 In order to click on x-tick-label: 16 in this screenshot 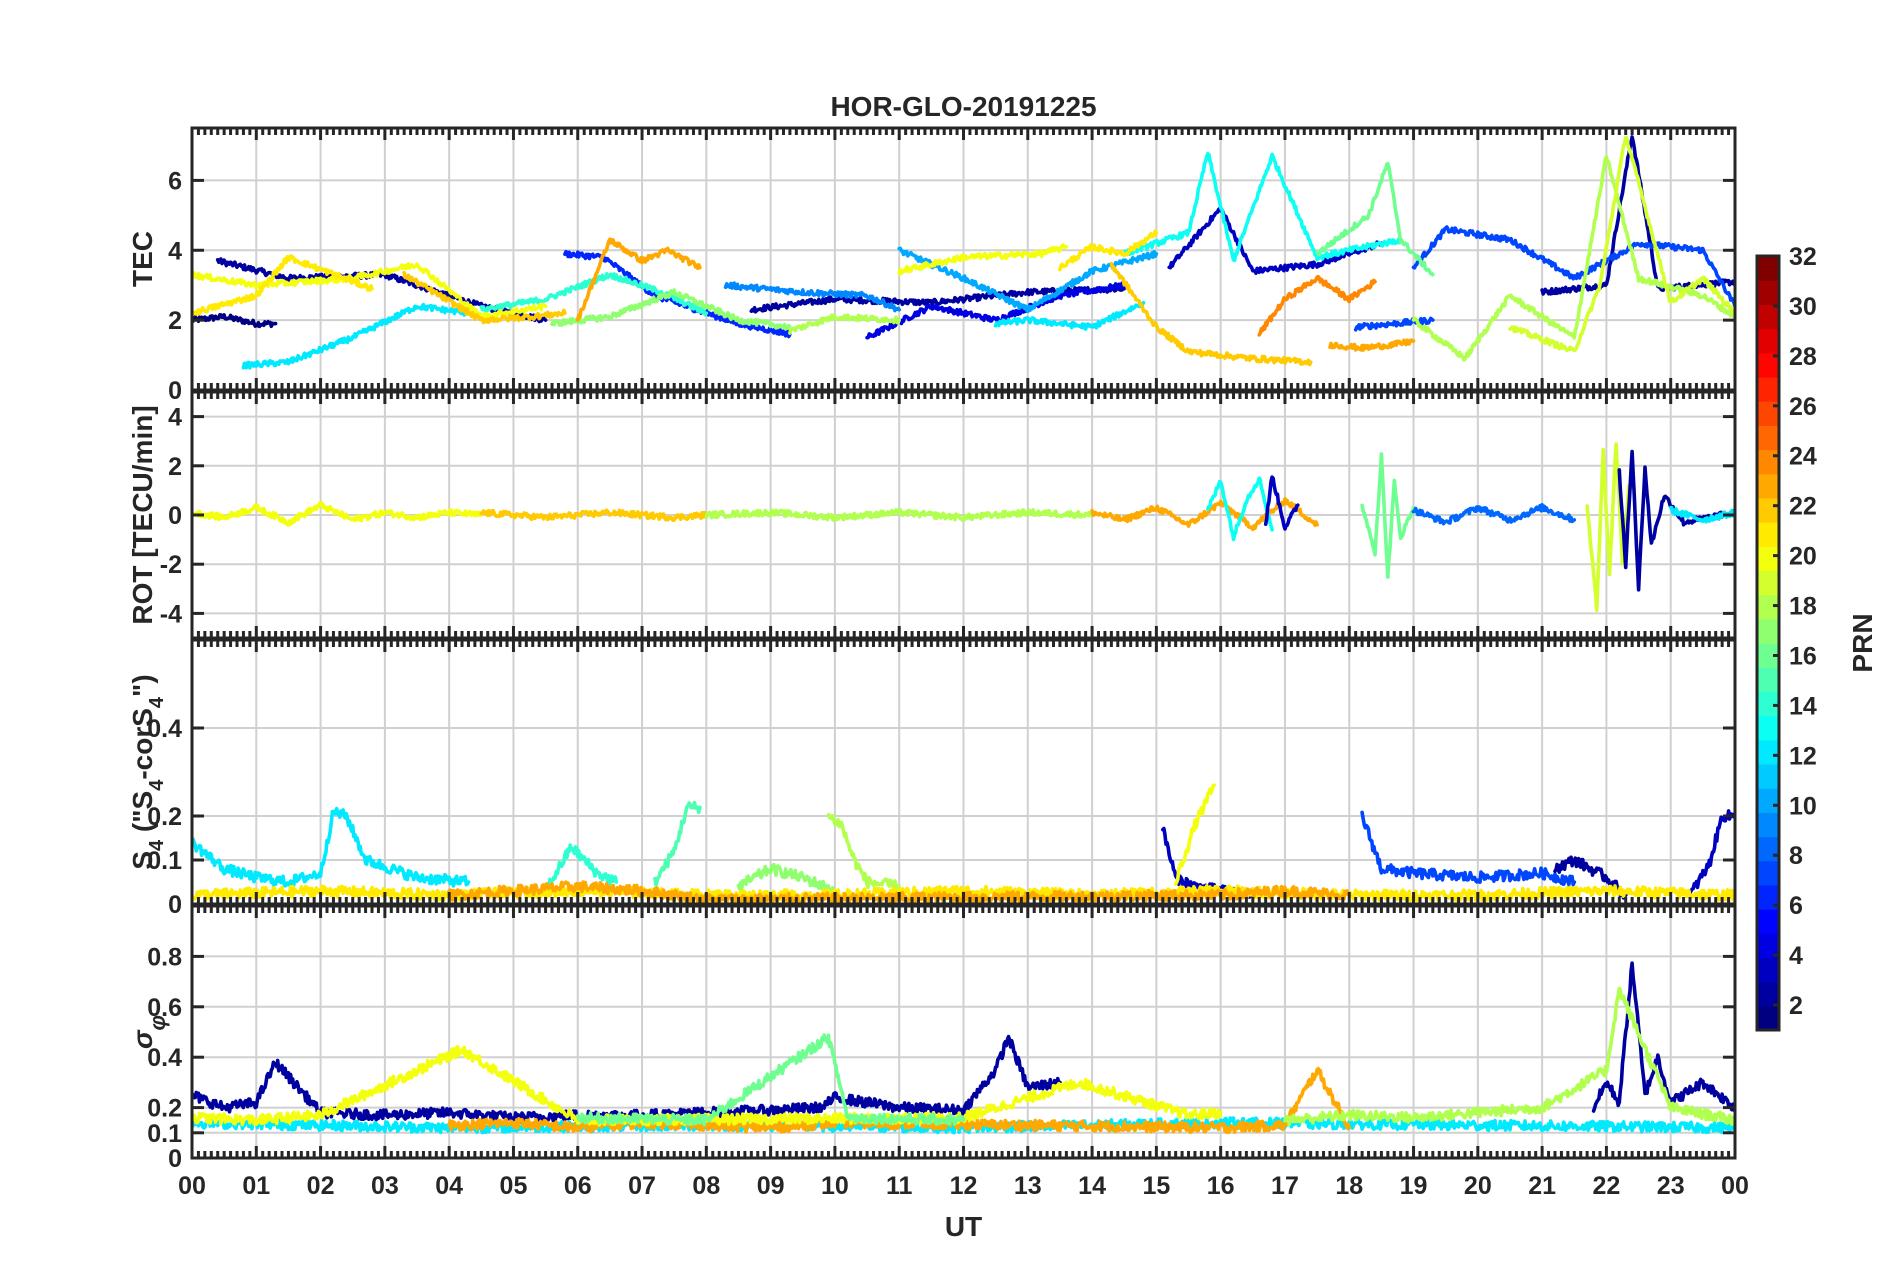, I will do `click(1221, 1186)`.